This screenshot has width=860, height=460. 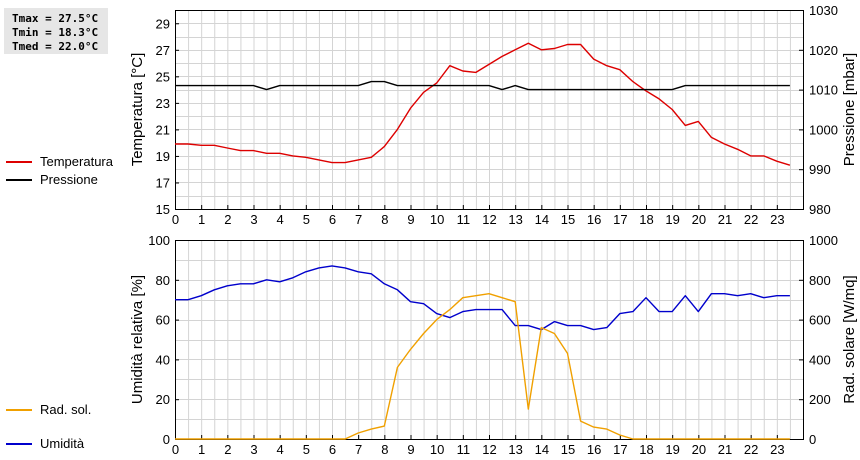 What do you see at coordinates (820, 280) in the screenshot?
I see `hum-y-right-tick-label: 800` at bounding box center [820, 280].